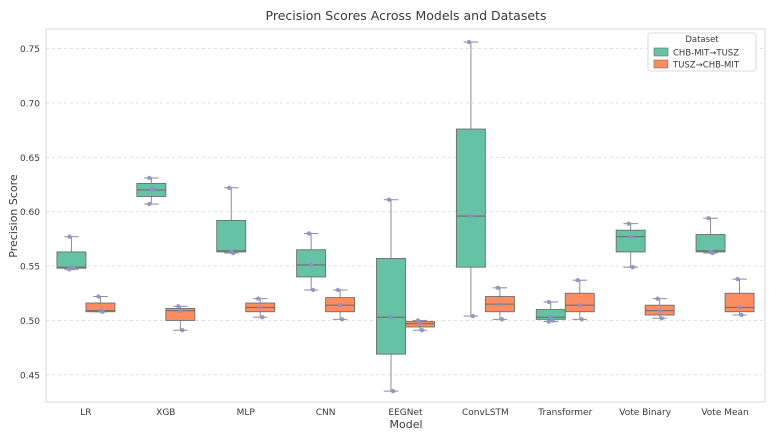 This screenshot has height=443, width=769. I want to click on legend-box, so click(702, 52).